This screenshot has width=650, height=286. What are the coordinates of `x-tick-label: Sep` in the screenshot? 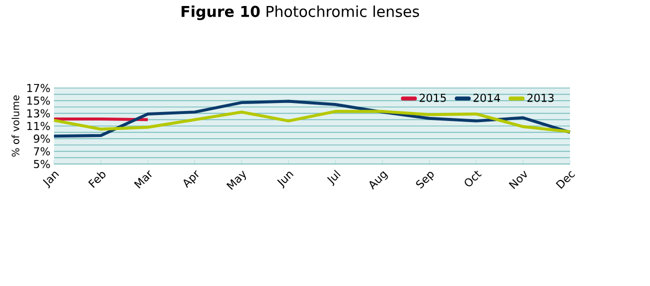 It's located at (425, 180).